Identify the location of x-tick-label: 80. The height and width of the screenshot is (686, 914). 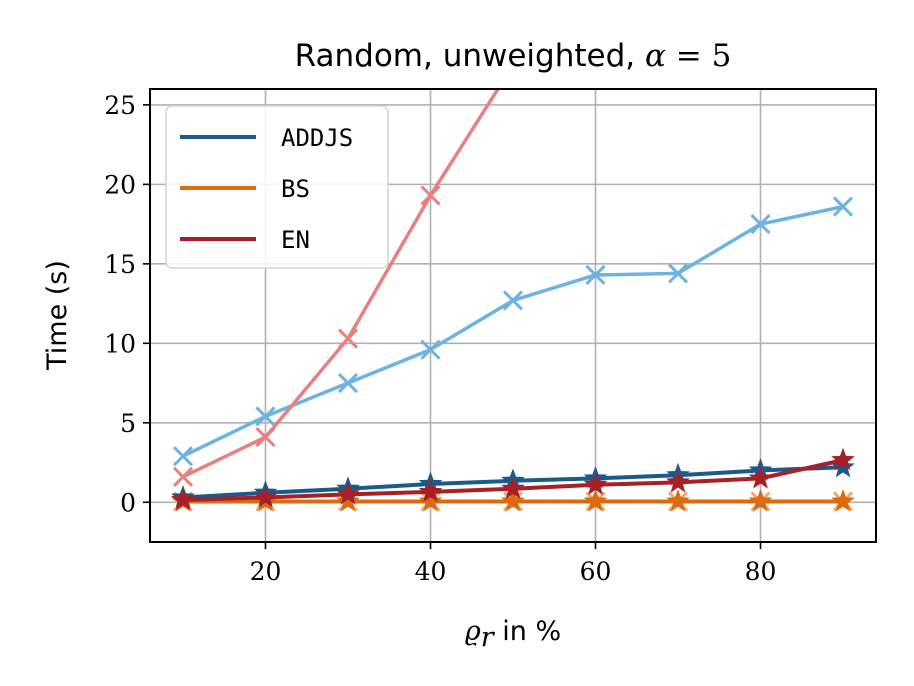
(761, 571).